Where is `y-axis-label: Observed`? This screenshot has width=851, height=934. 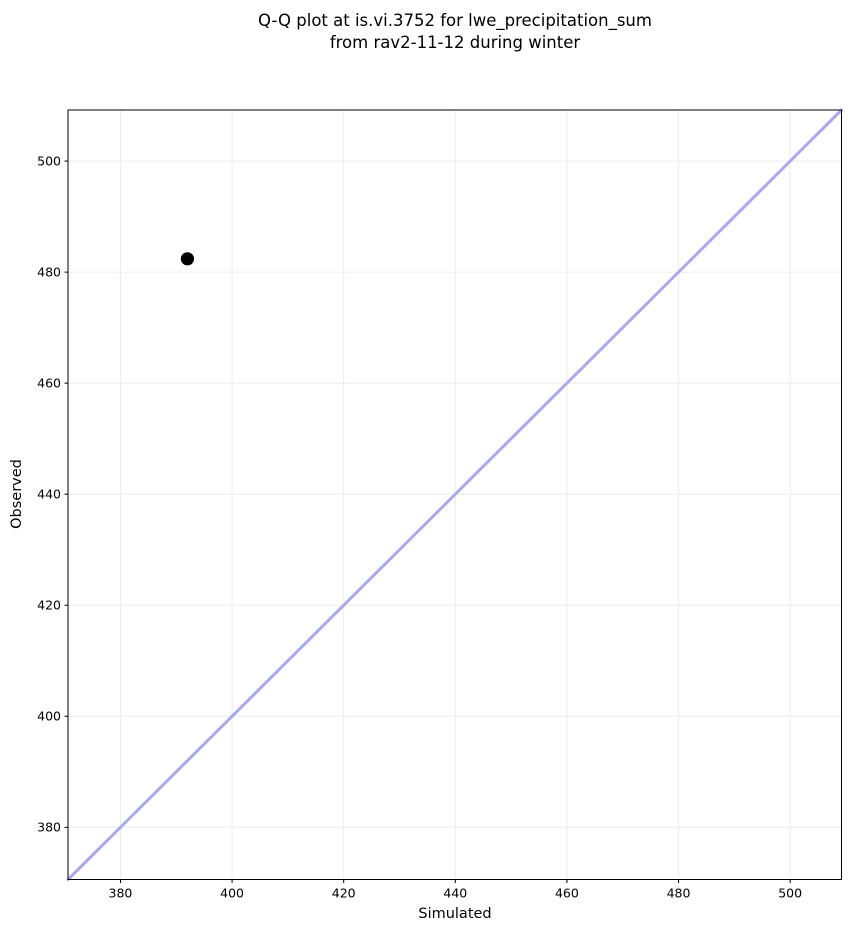
y-axis-label: Observed is located at coordinates (17, 494).